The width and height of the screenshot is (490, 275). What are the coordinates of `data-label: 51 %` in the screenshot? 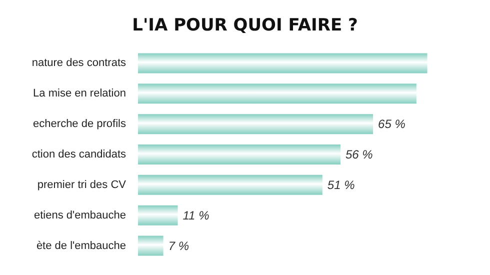 It's located at (341, 185).